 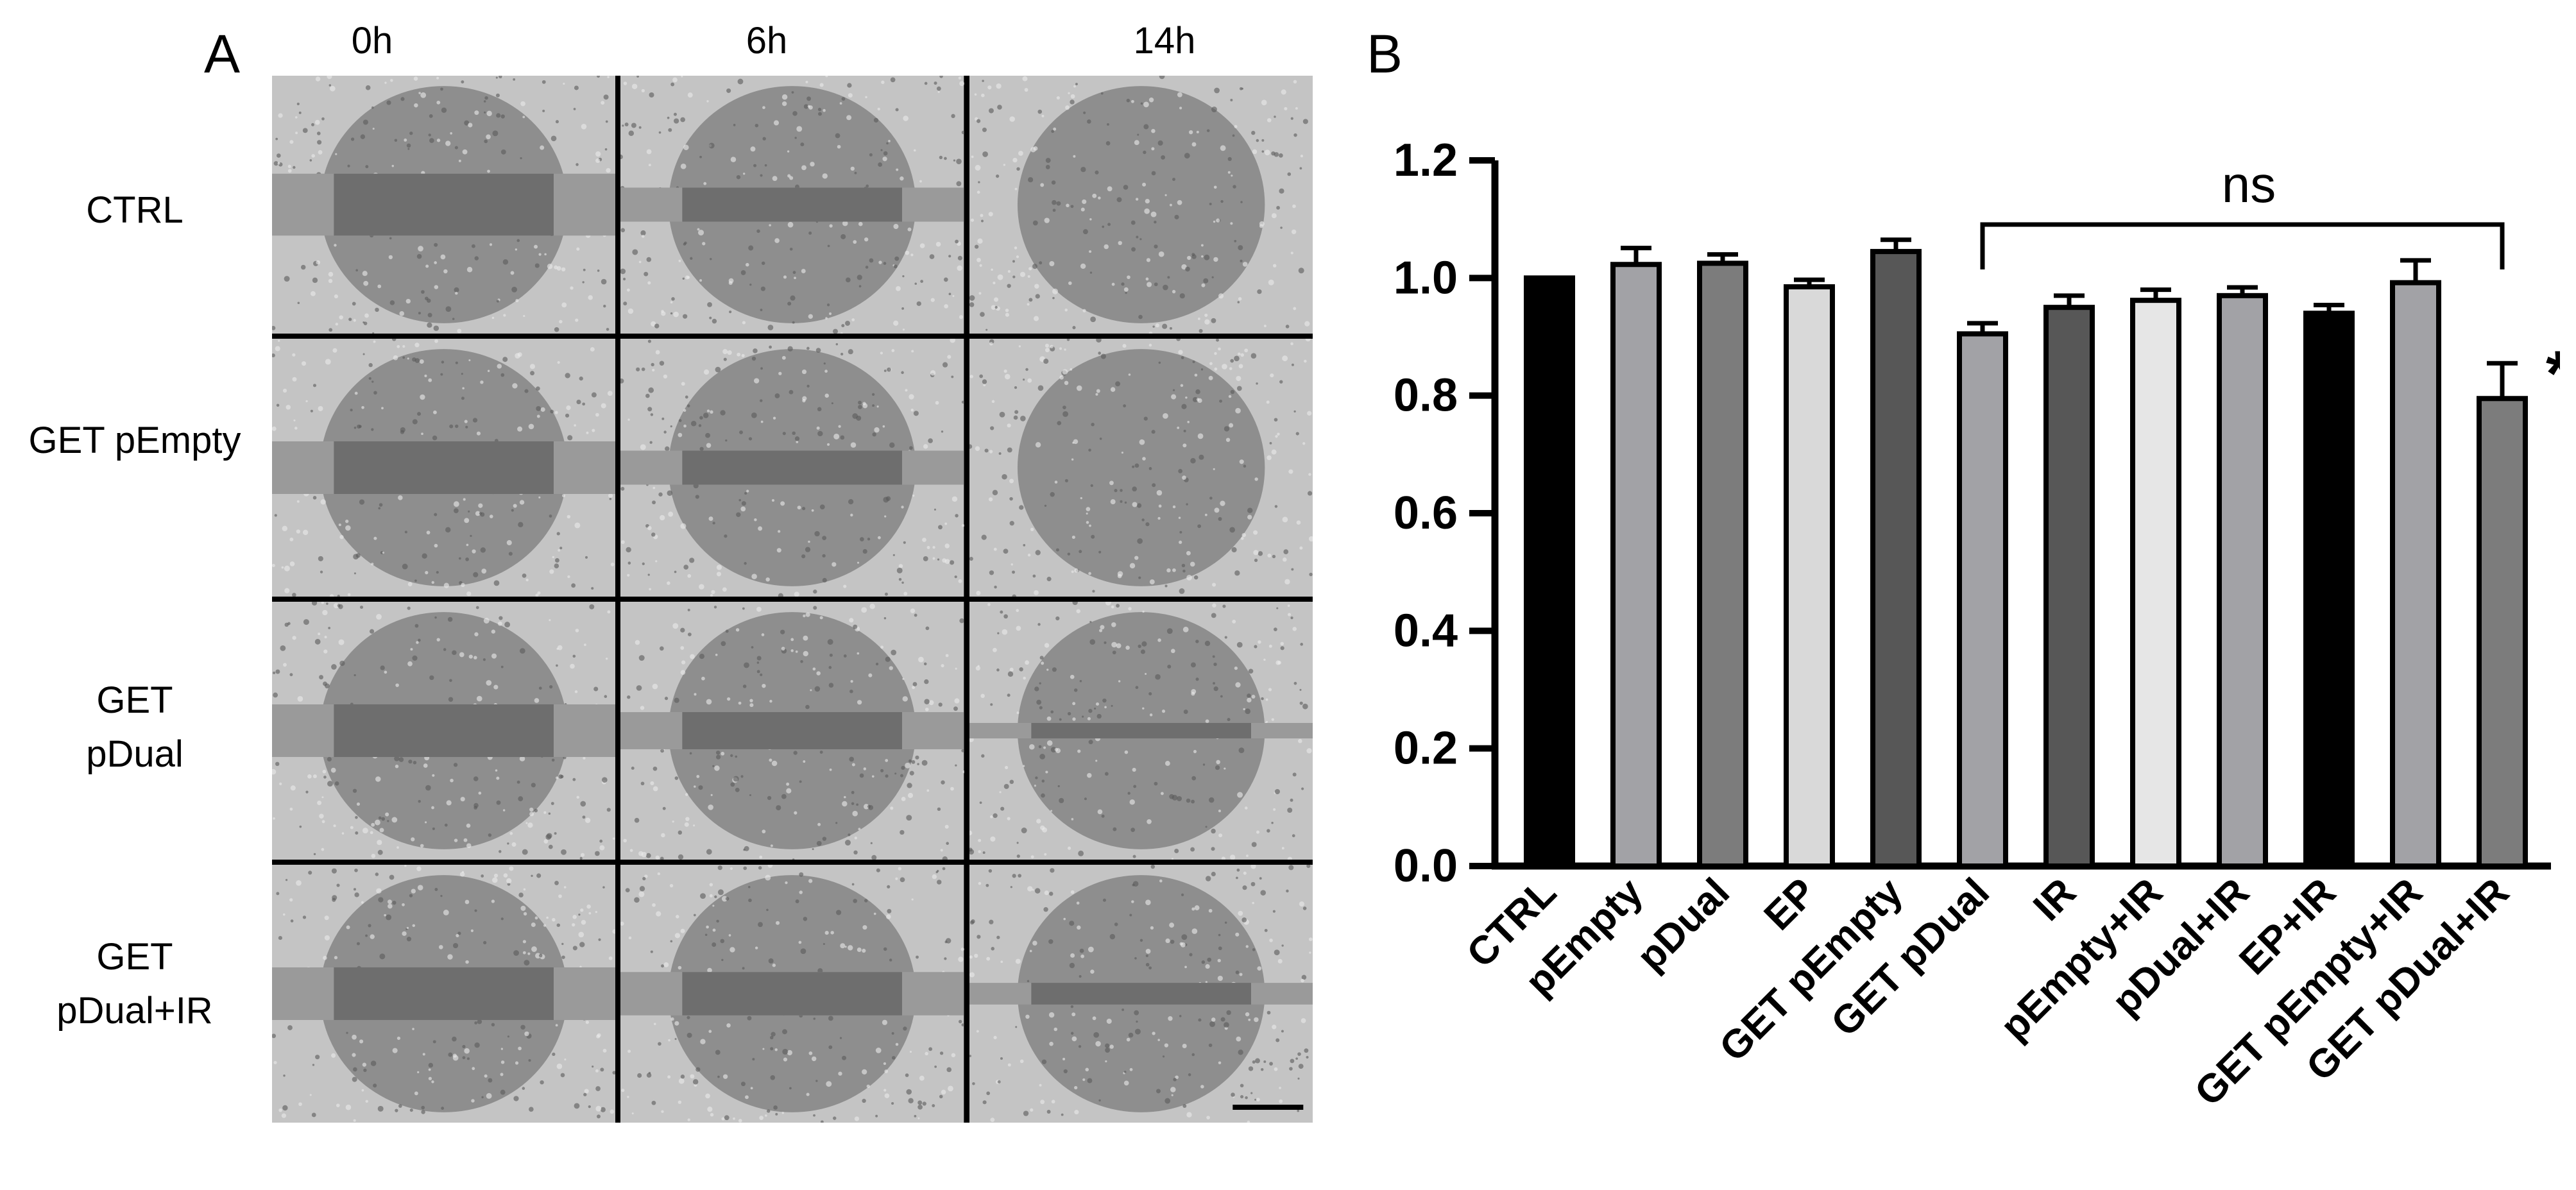 What do you see at coordinates (792, 468) in the screenshot?
I see `micrograph-r2-c2` at bounding box center [792, 468].